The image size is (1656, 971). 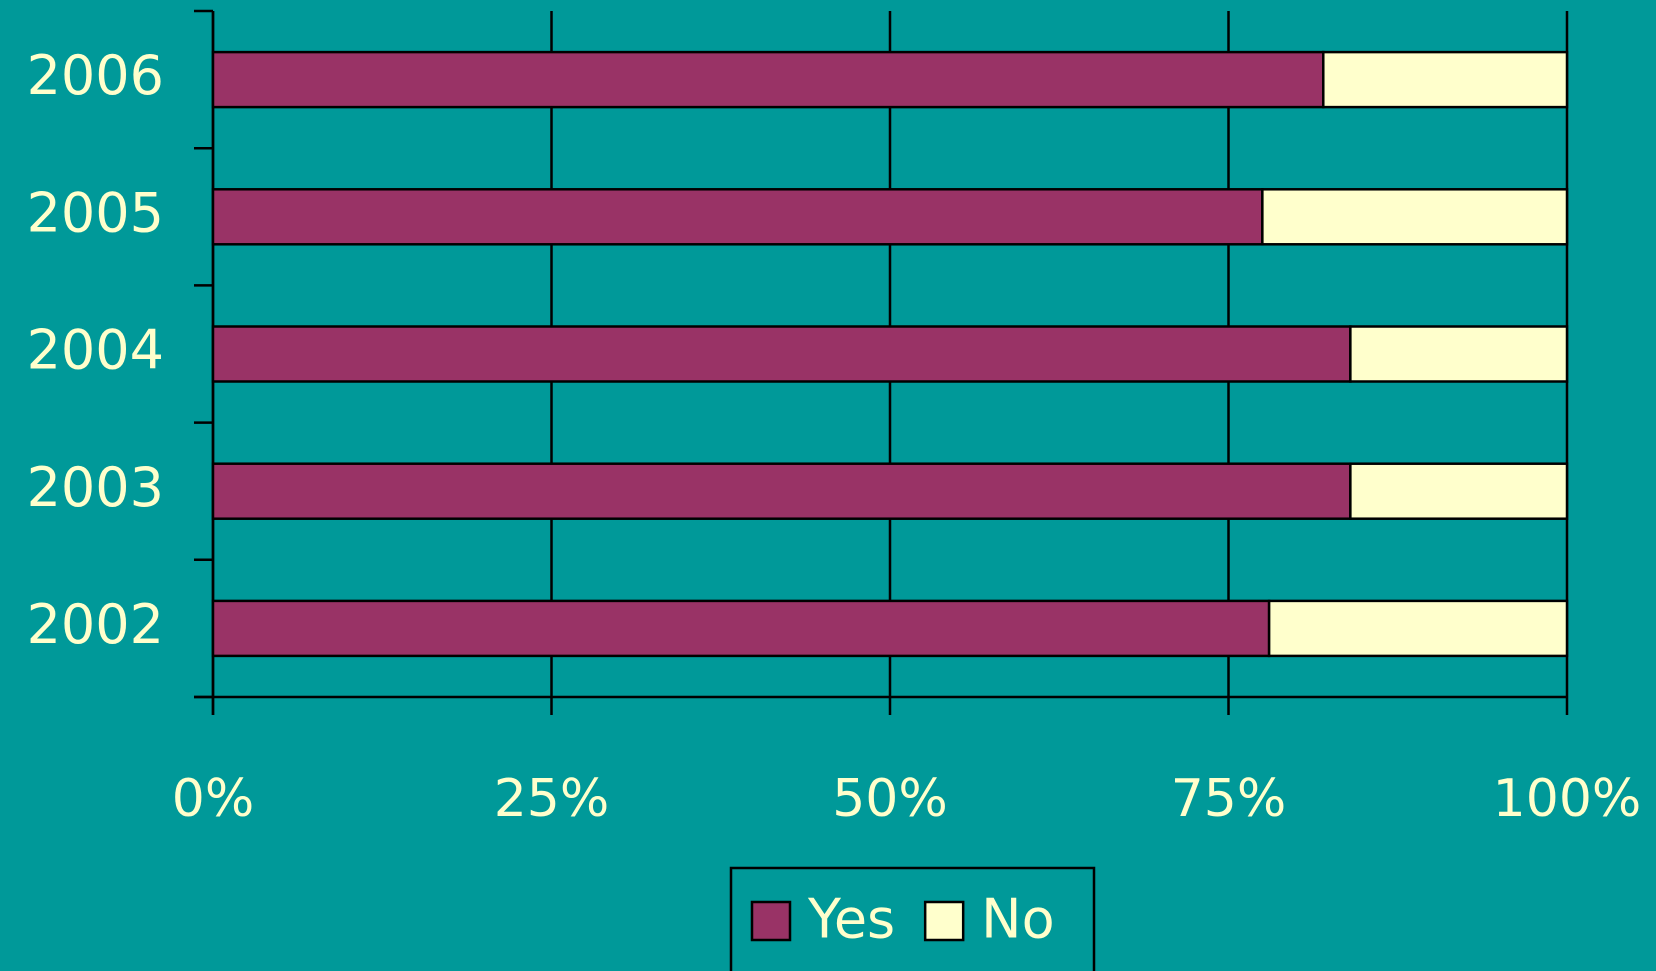 What do you see at coordinates (95, 624) in the screenshot?
I see `y-tick-label: 2002` at bounding box center [95, 624].